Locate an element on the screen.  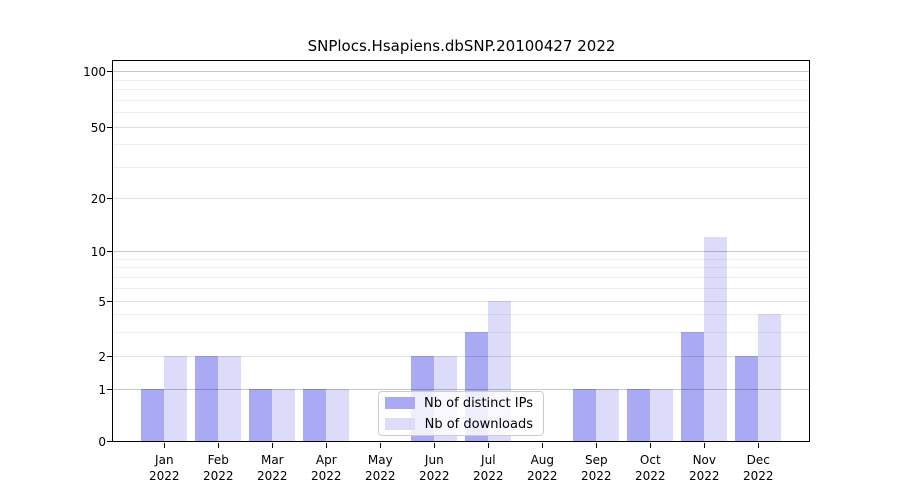
month-label: Oct is located at coordinates (650, 460).